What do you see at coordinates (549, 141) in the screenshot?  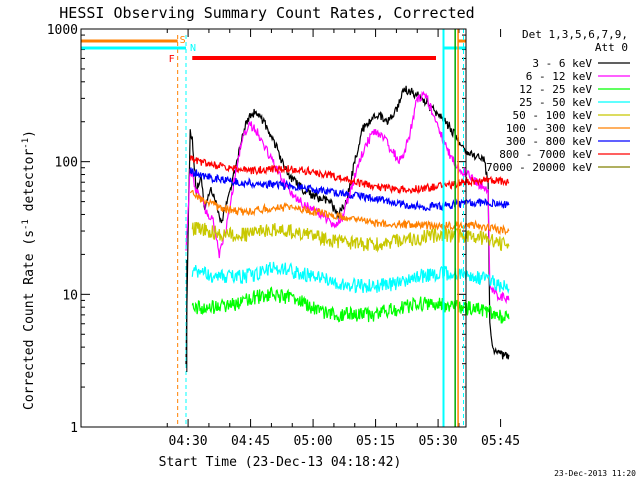 I see `legend-label: 300 - 800 keV` at bounding box center [549, 141].